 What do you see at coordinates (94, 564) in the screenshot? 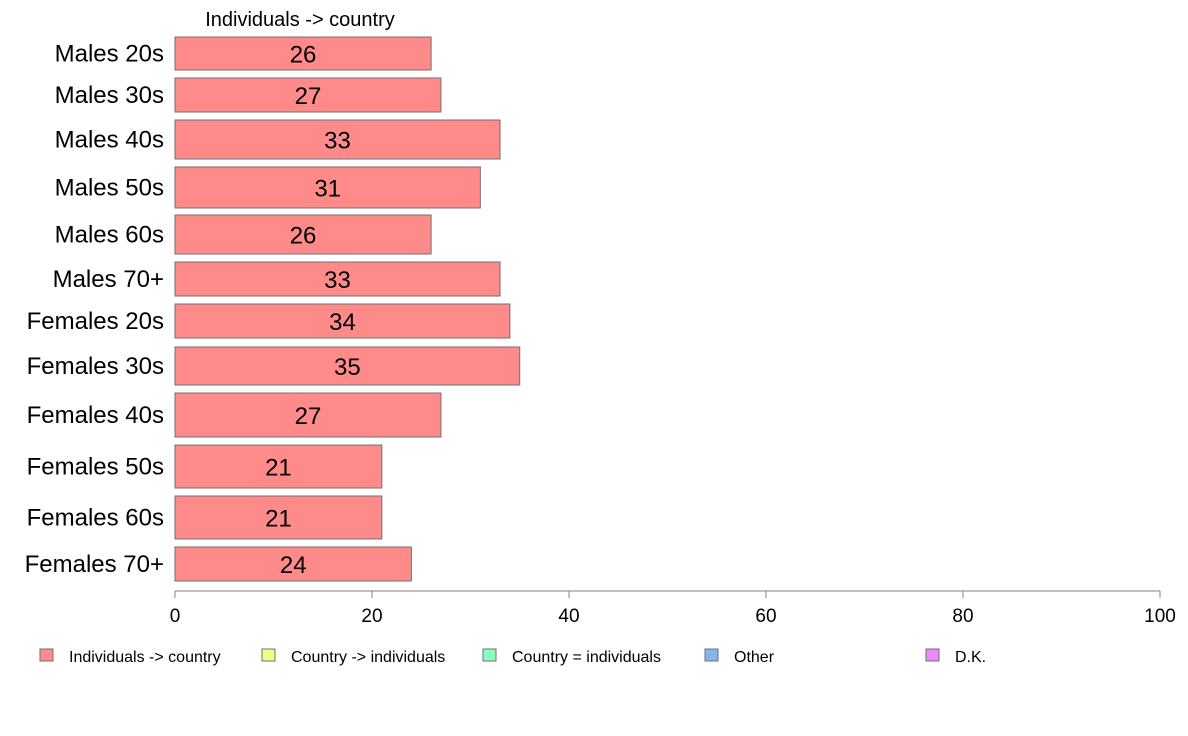
I see `category-label: Females 70+` at bounding box center [94, 564].